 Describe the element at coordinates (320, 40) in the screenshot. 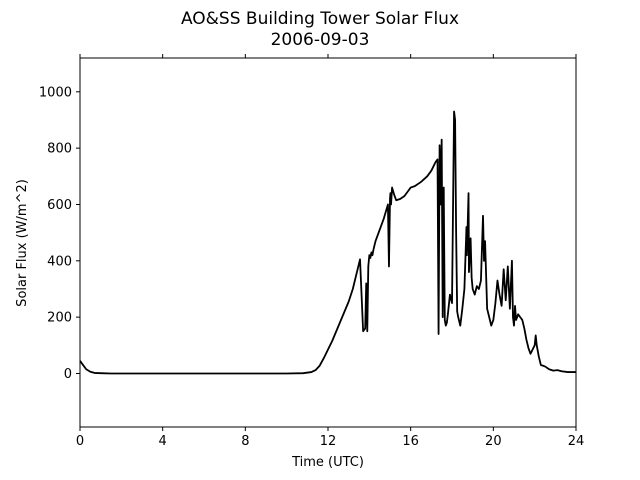

I see `chart-subtitle: 2006-09-03` at that location.